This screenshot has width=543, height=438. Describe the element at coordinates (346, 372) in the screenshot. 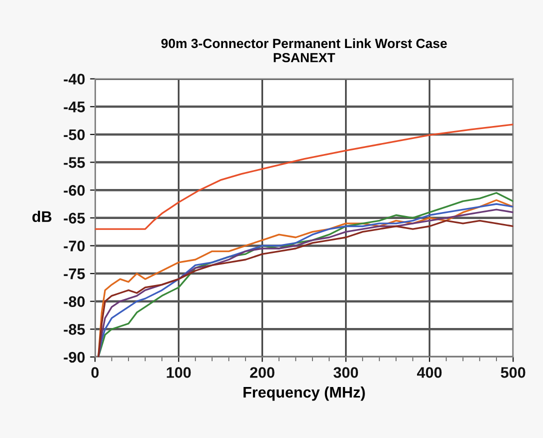

I see `x-tick-label: 300` at that location.